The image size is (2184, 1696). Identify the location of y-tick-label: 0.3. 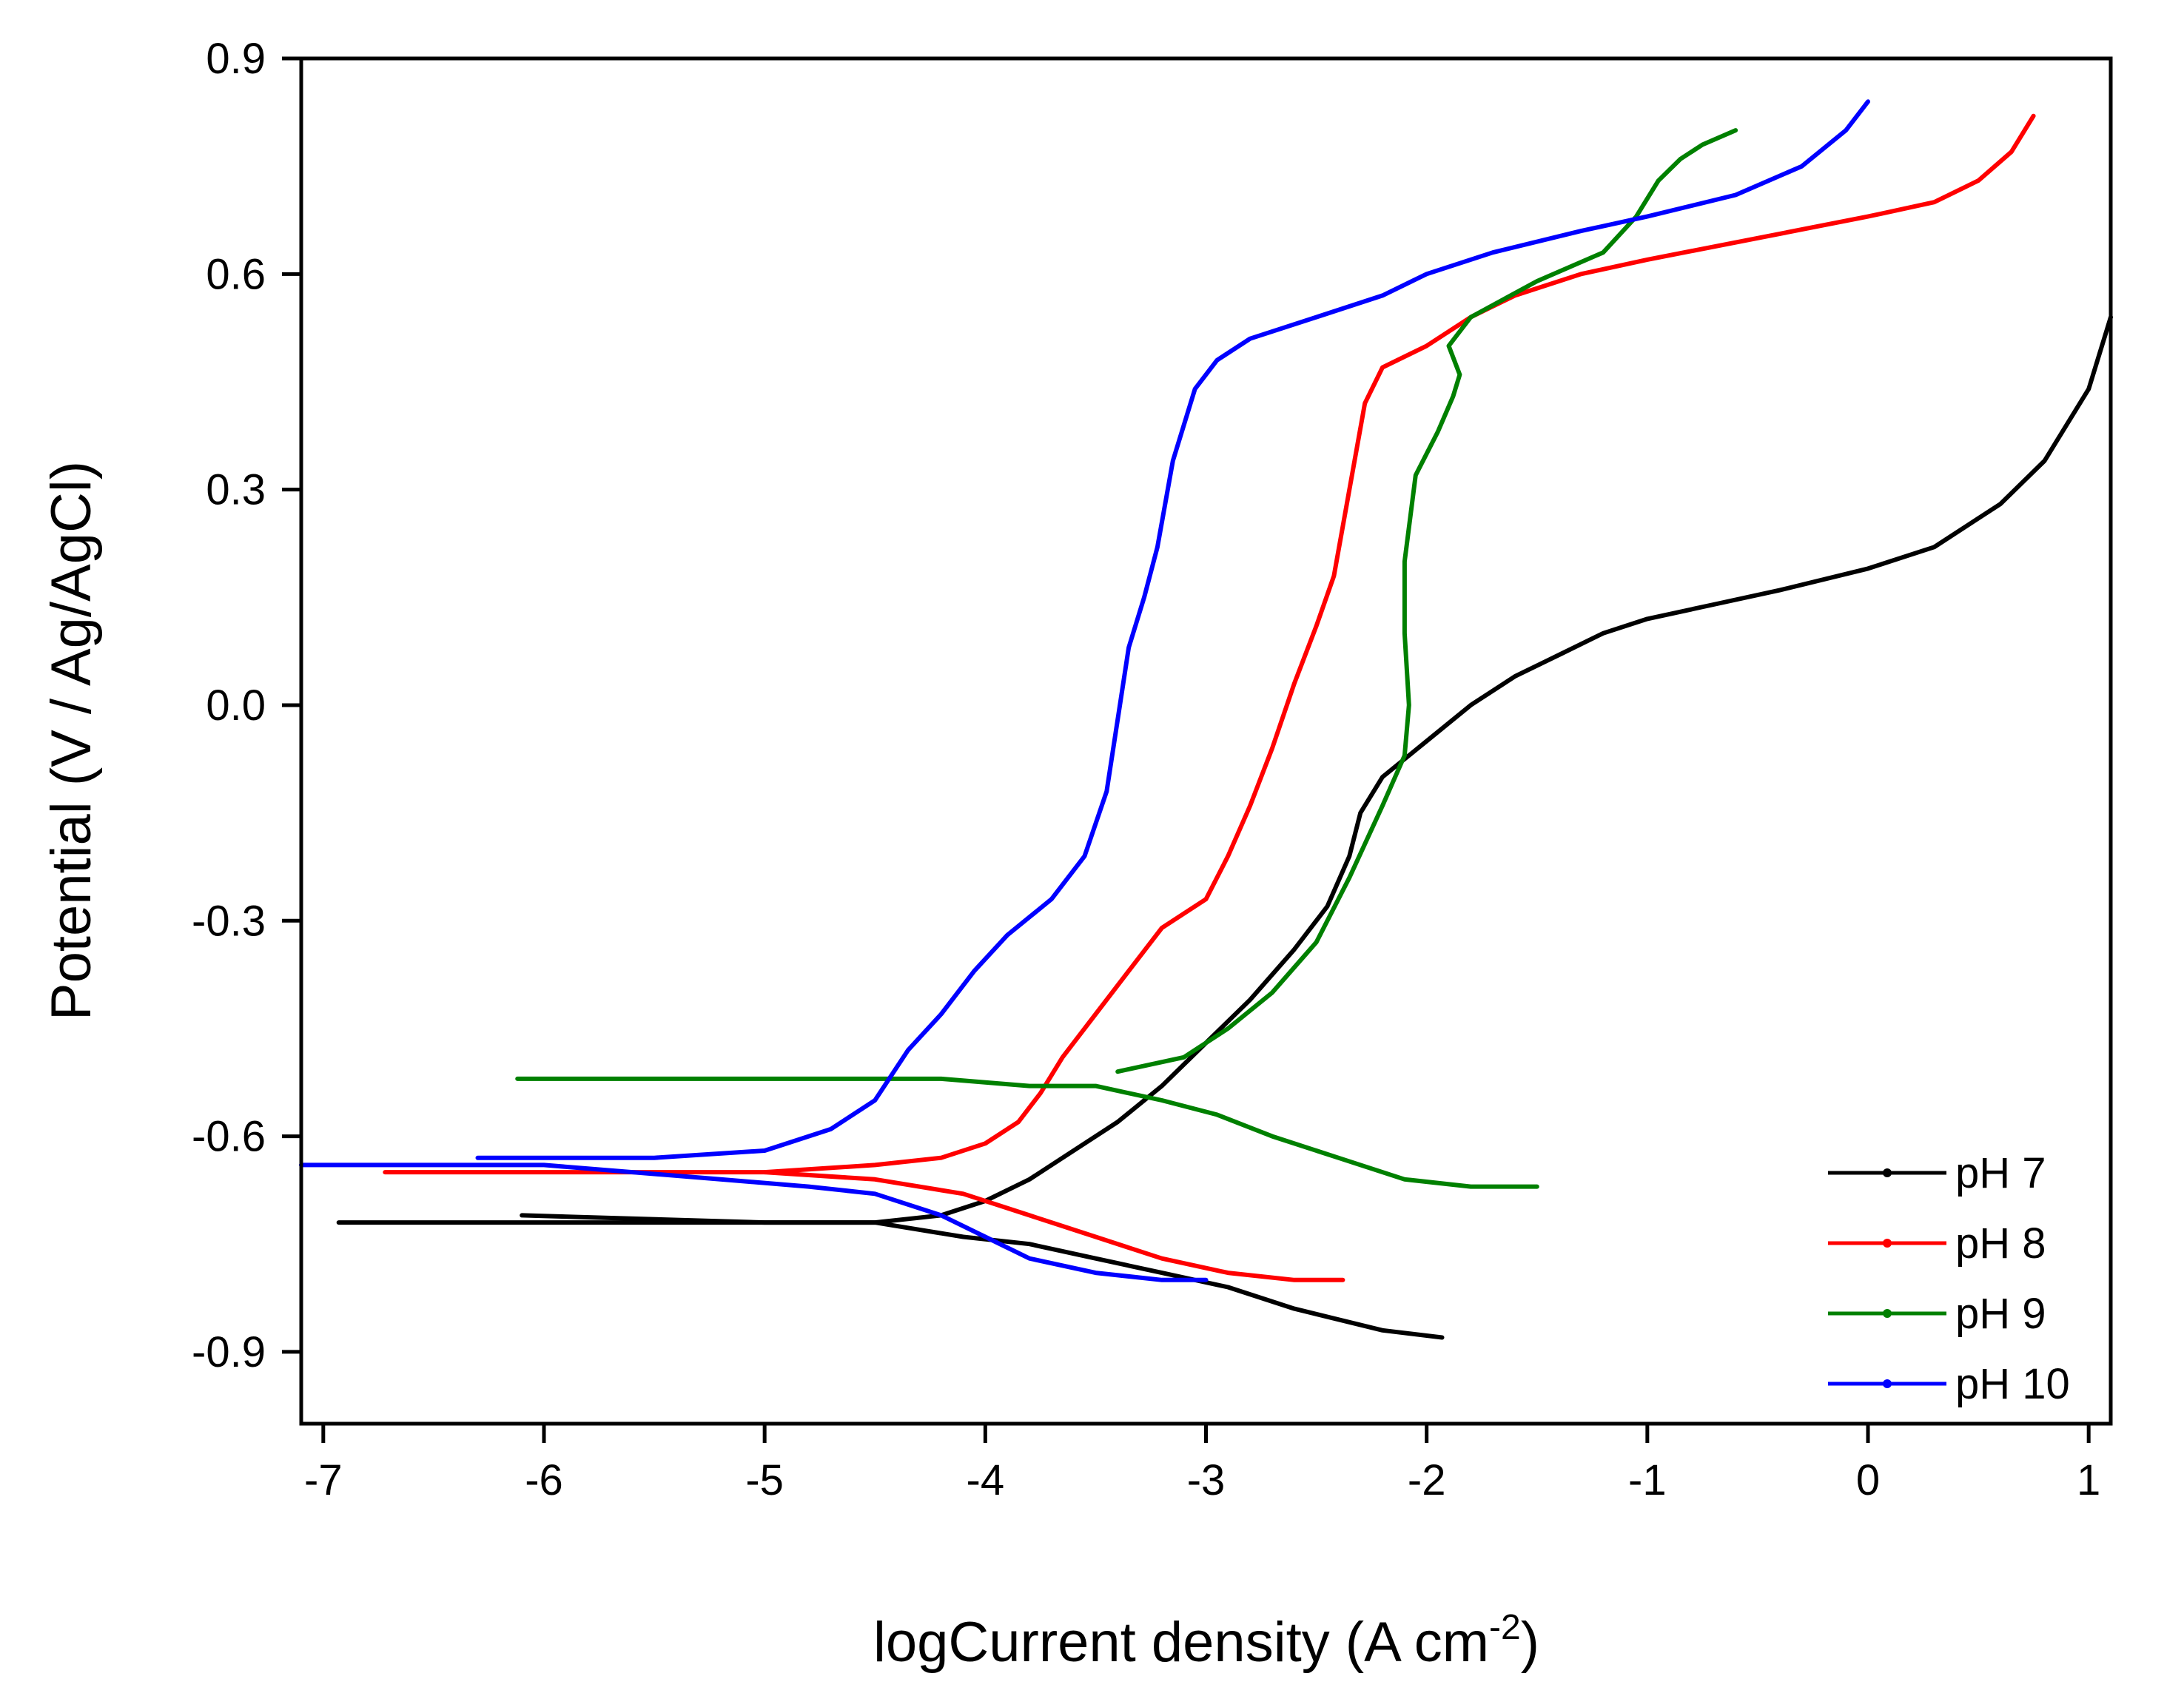
(236, 490).